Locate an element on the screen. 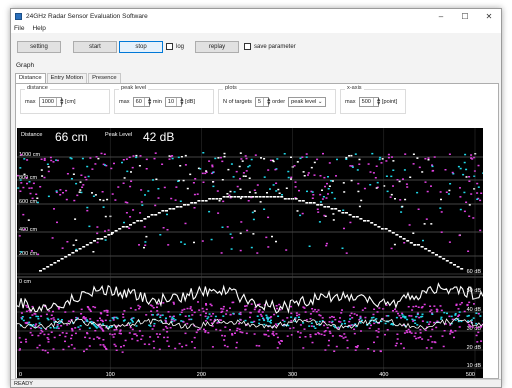 Image resolution: width=512 pixels, height=388 pixels. start-button: start is located at coordinates (95, 47).